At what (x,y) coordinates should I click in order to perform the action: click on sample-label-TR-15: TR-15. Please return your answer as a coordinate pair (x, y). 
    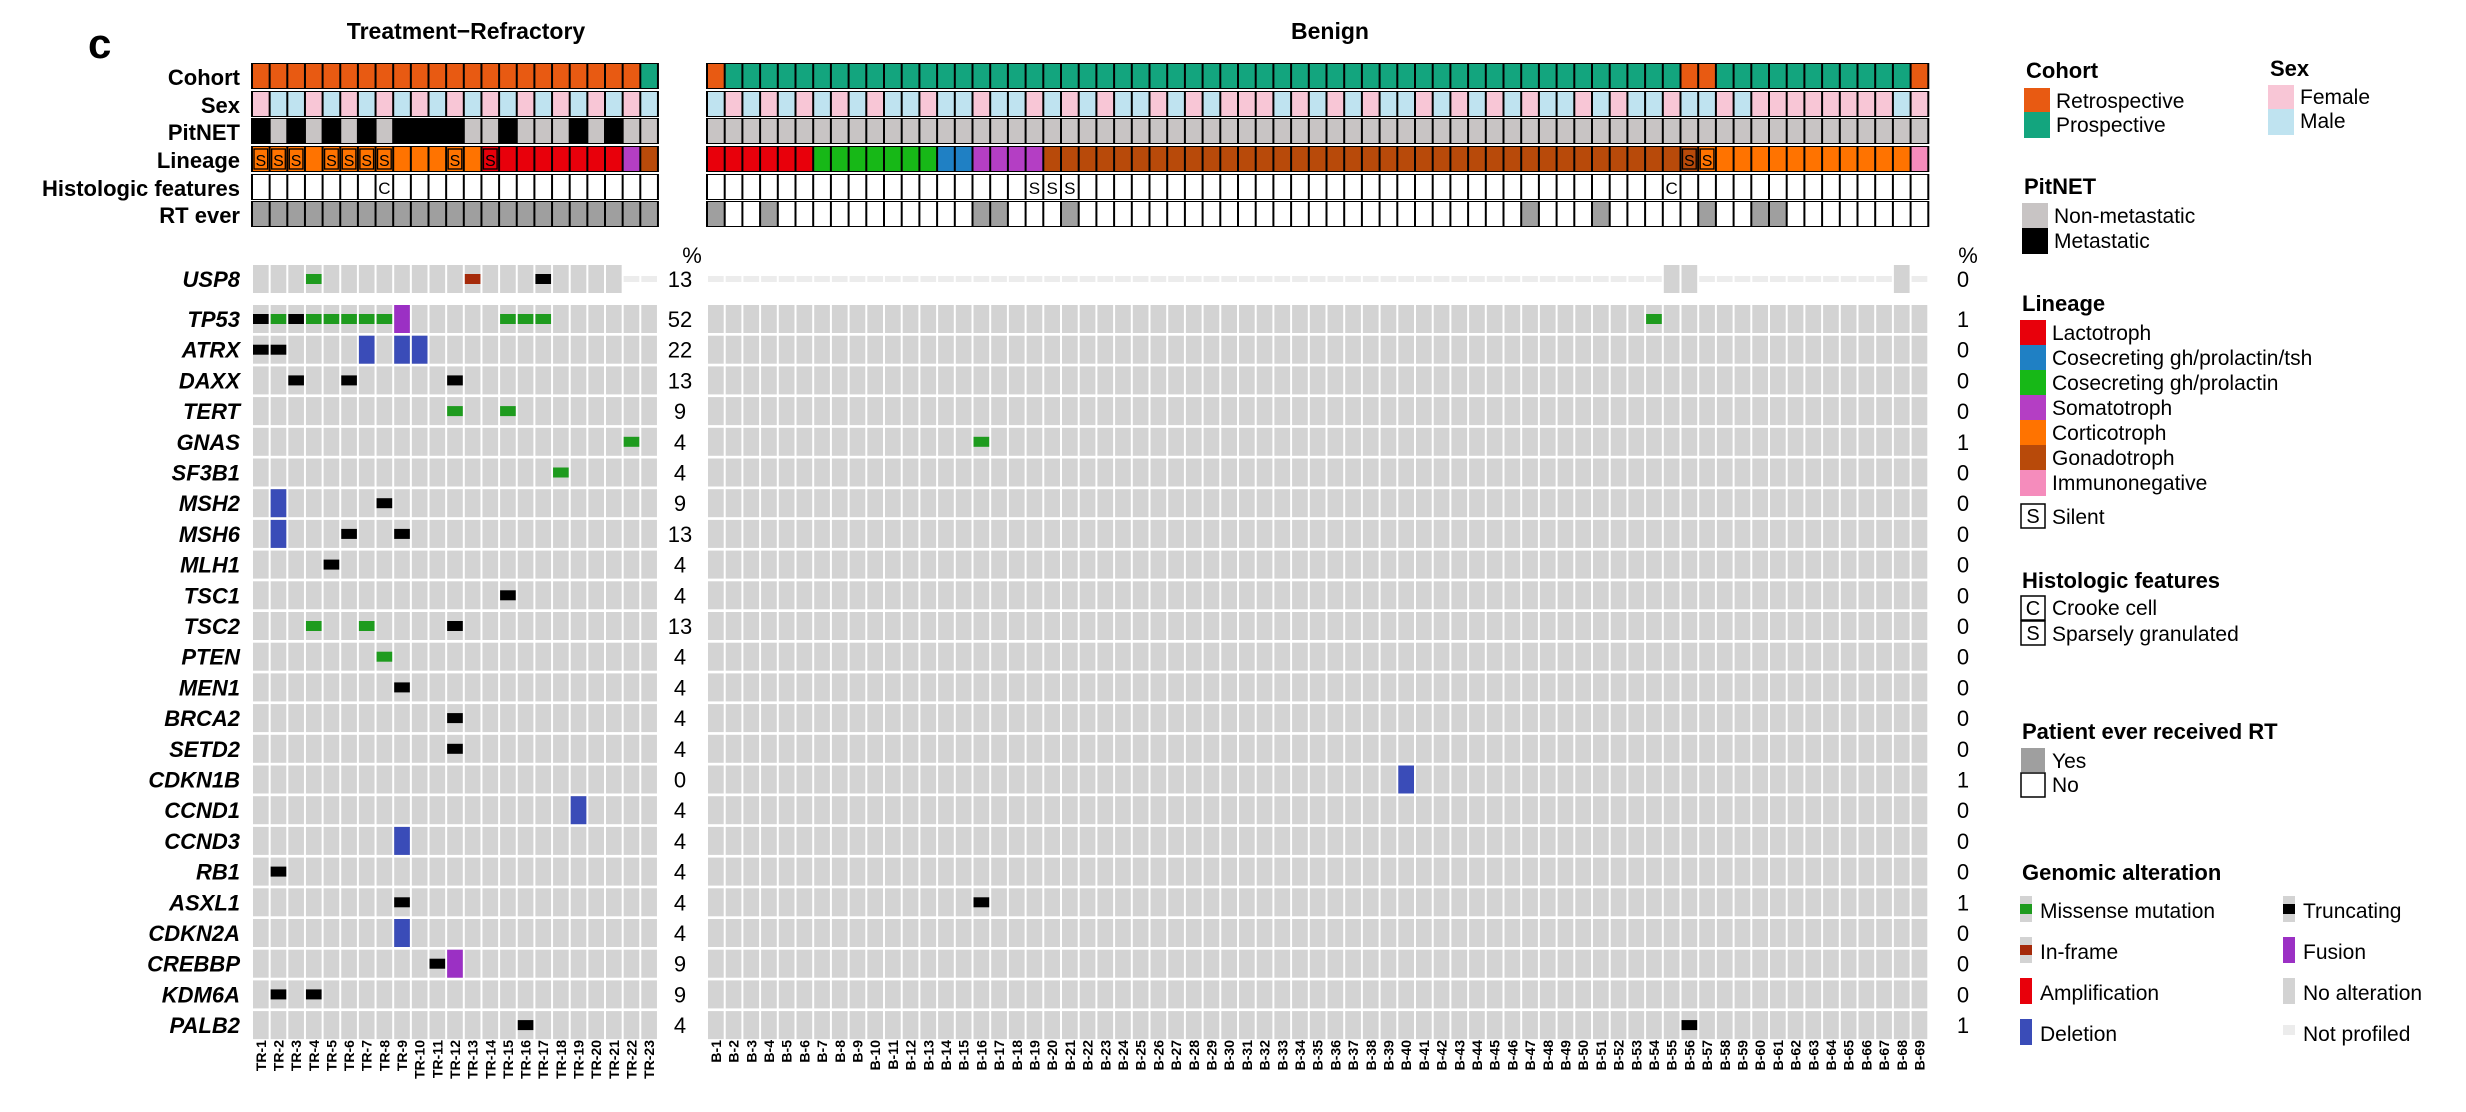
    Looking at the image, I should click on (508, 1059).